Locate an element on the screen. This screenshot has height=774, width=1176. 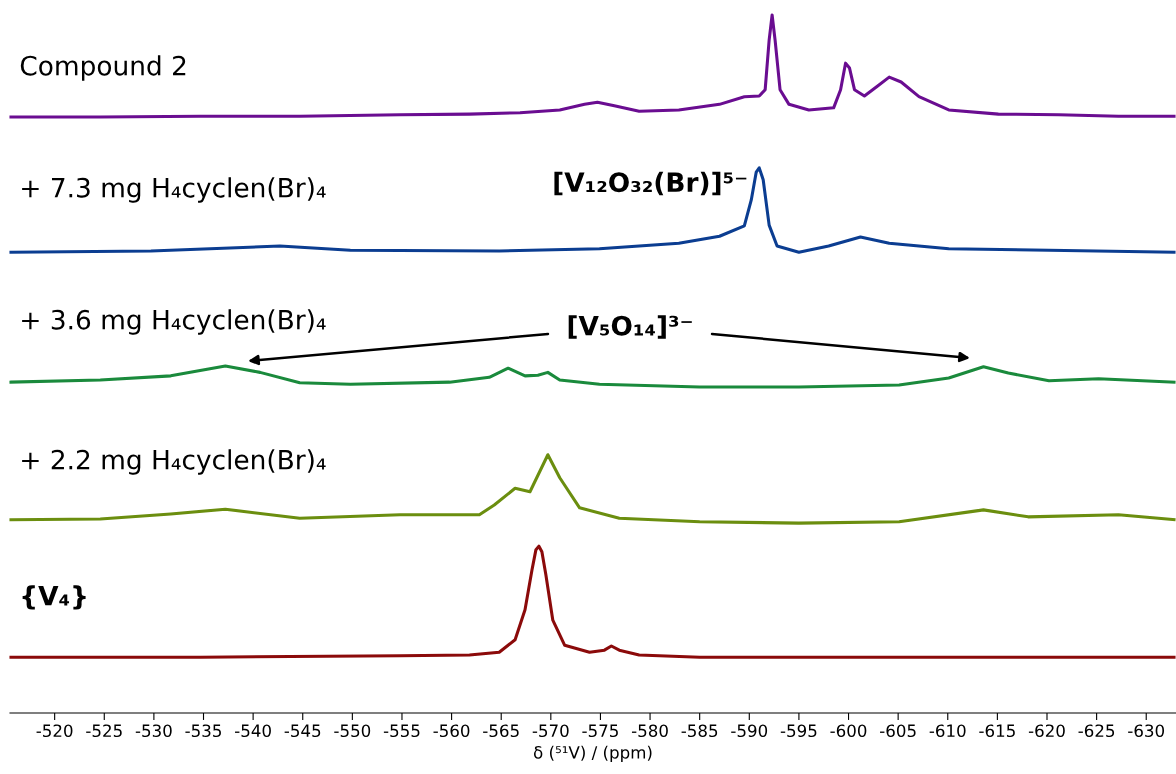
x-tick-label: -600 is located at coordinates (848, 731).